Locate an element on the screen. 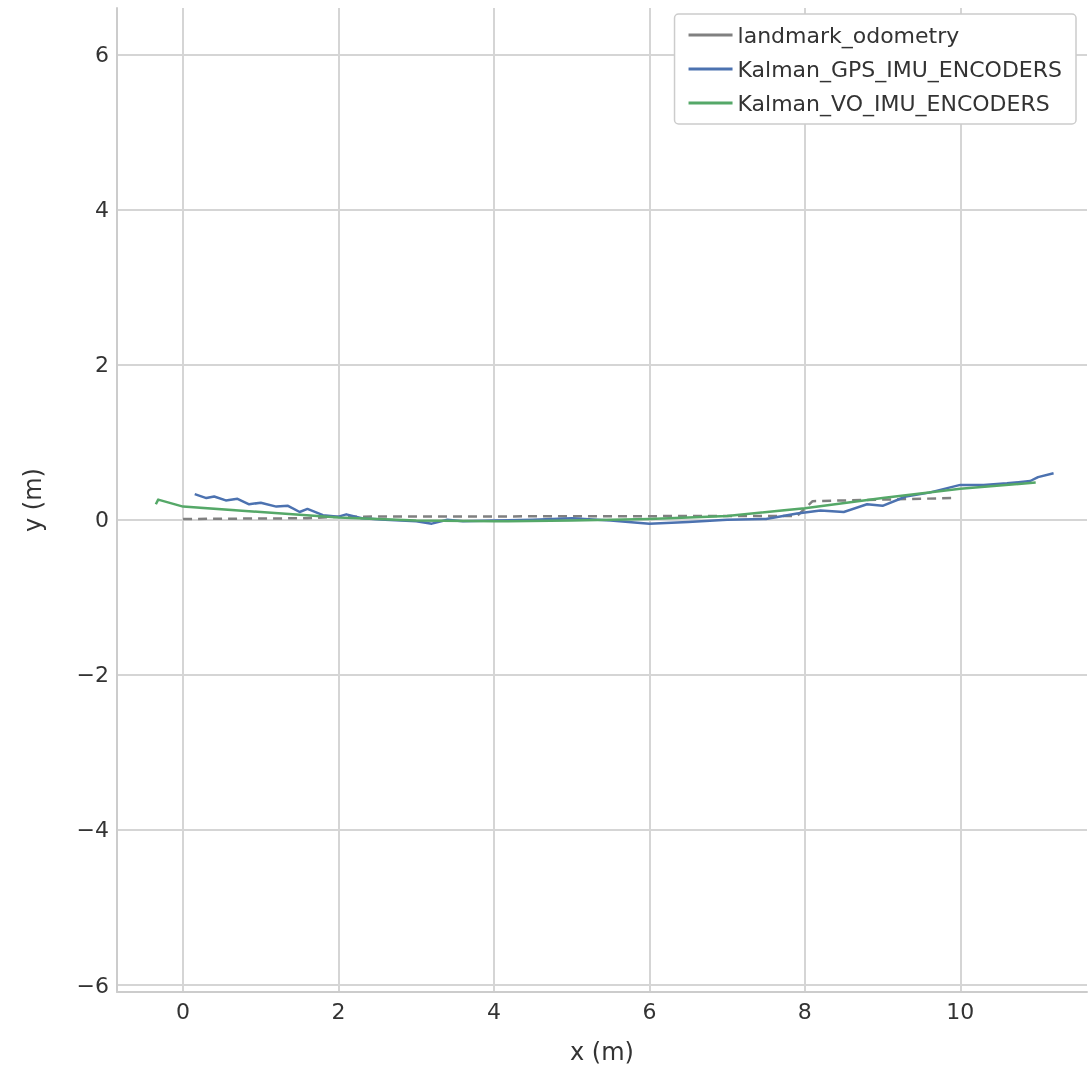  y-tick-label: 6 is located at coordinates (102, 55).